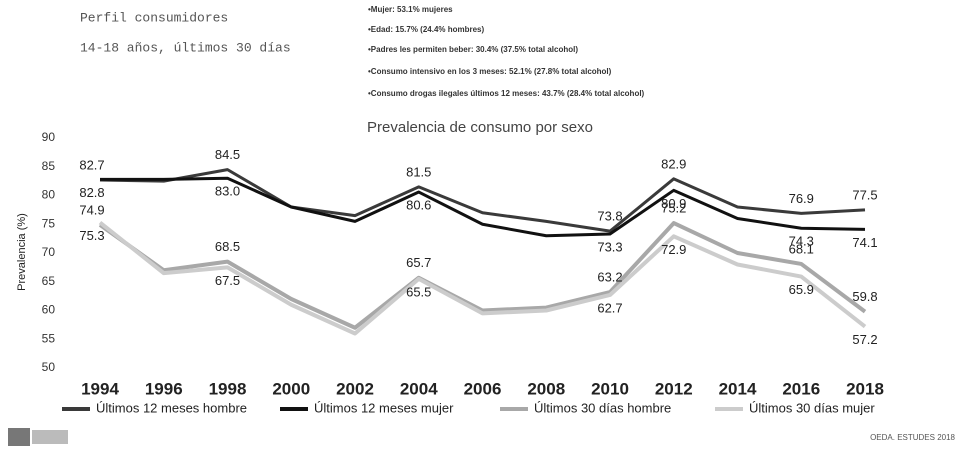 The width and height of the screenshot is (963, 452). Describe the element at coordinates (418, 291) in the screenshot. I see `data-label: 65.5` at that location.